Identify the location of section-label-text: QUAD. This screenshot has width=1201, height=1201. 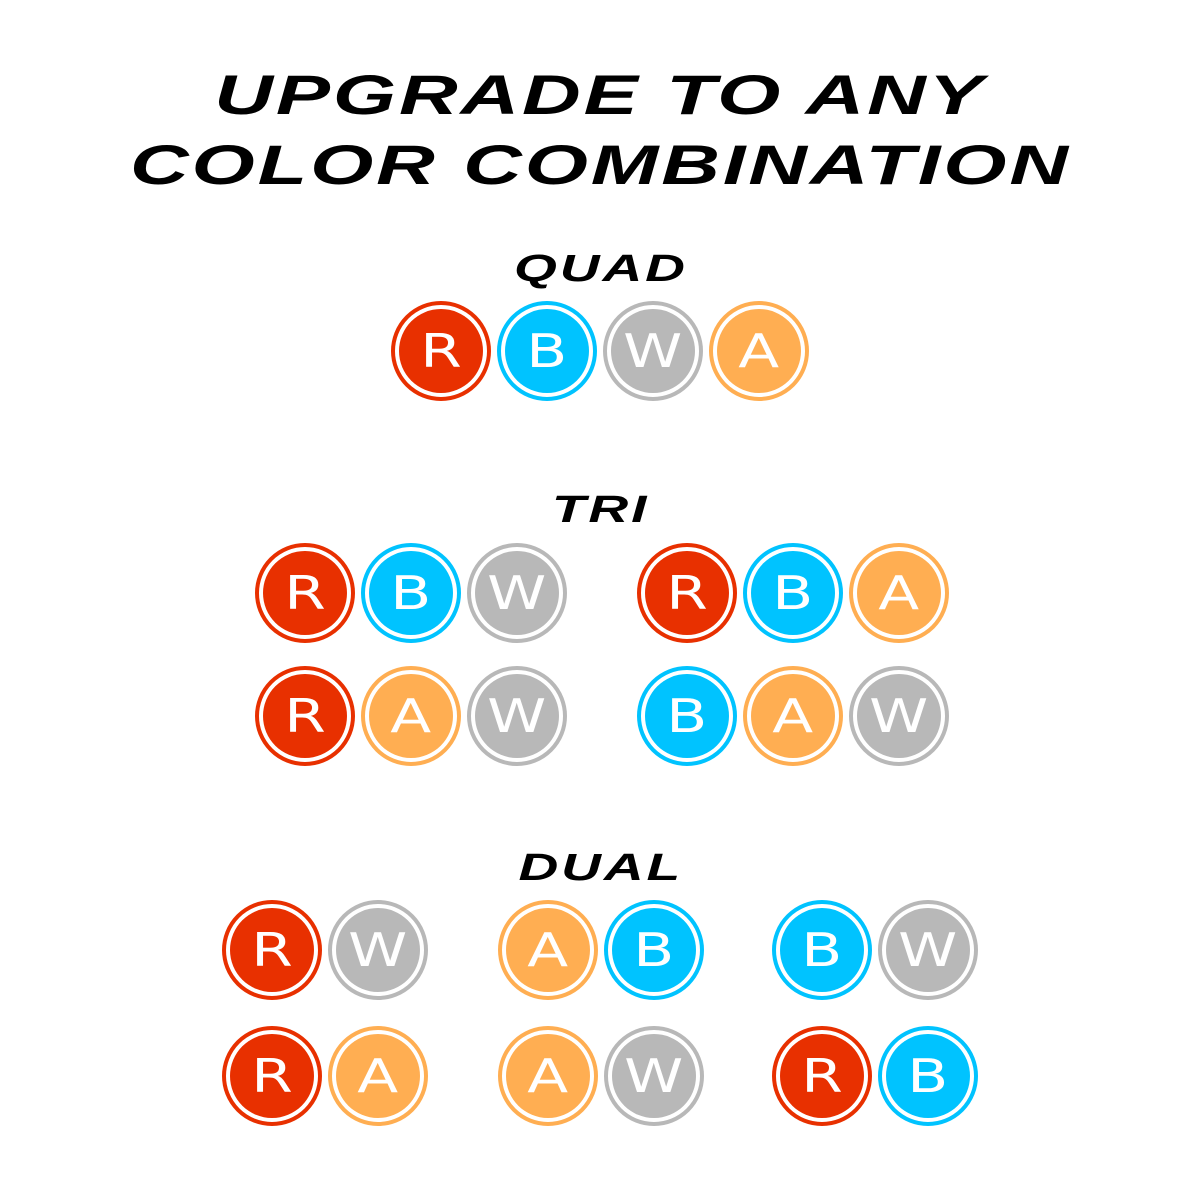
(600, 269).